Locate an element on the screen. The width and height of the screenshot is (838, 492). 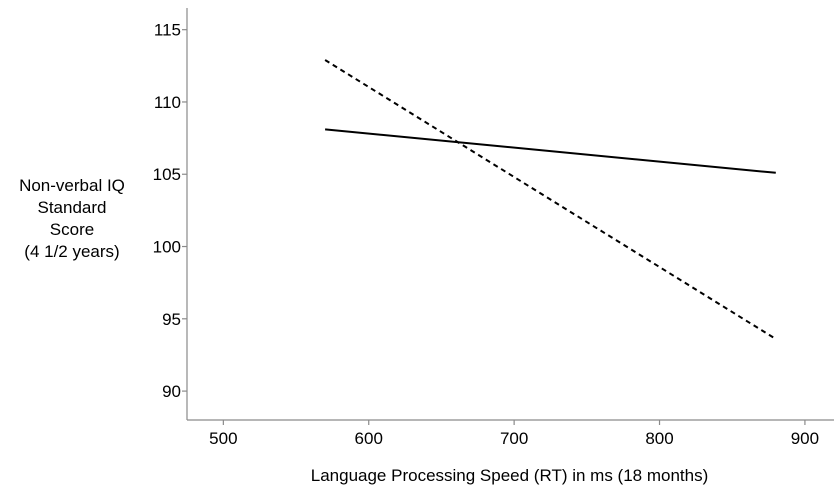
y-axis-title-line: (4 1/2 years) is located at coordinates (71, 251).